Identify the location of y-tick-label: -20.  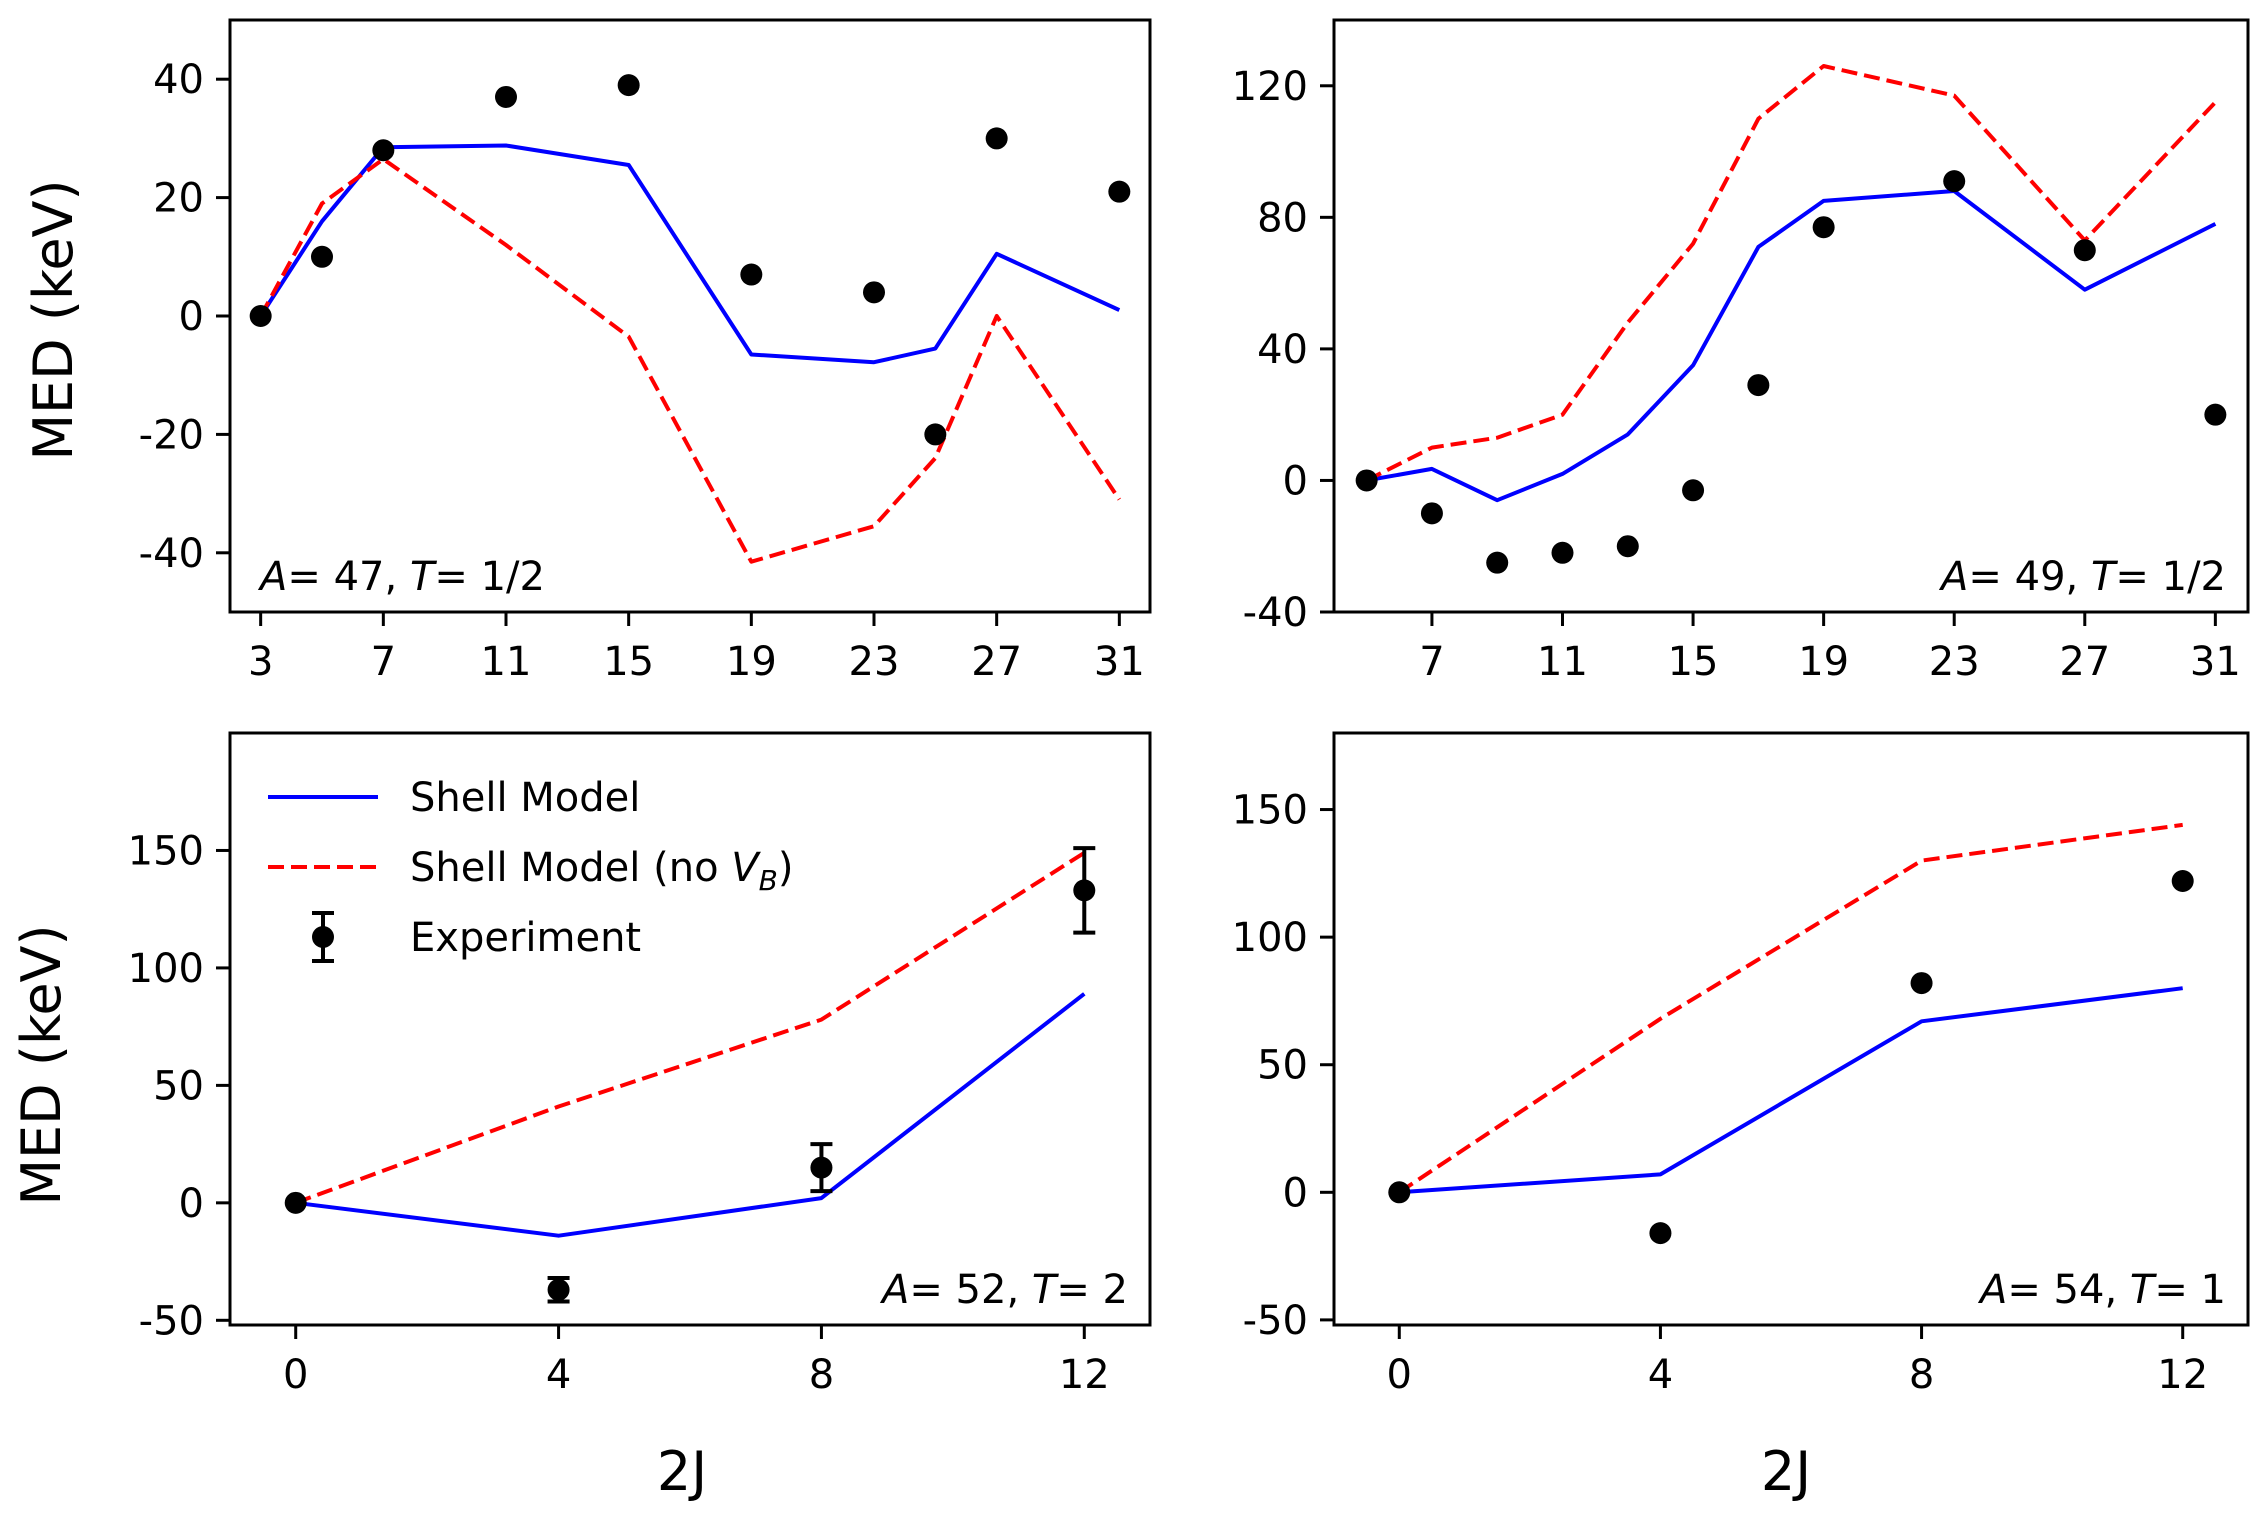
(171, 435).